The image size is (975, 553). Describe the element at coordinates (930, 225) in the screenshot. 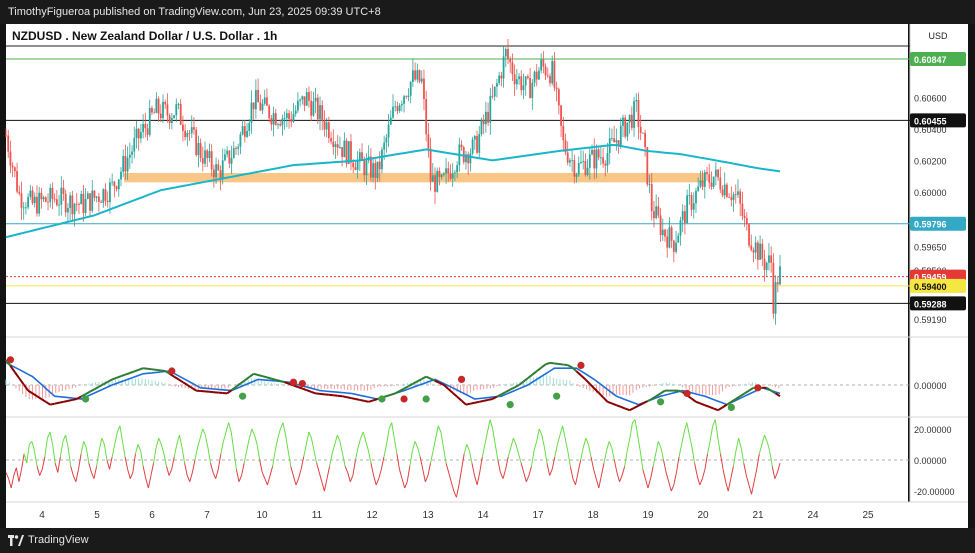

I see `price-level-label: 0.59796` at that location.